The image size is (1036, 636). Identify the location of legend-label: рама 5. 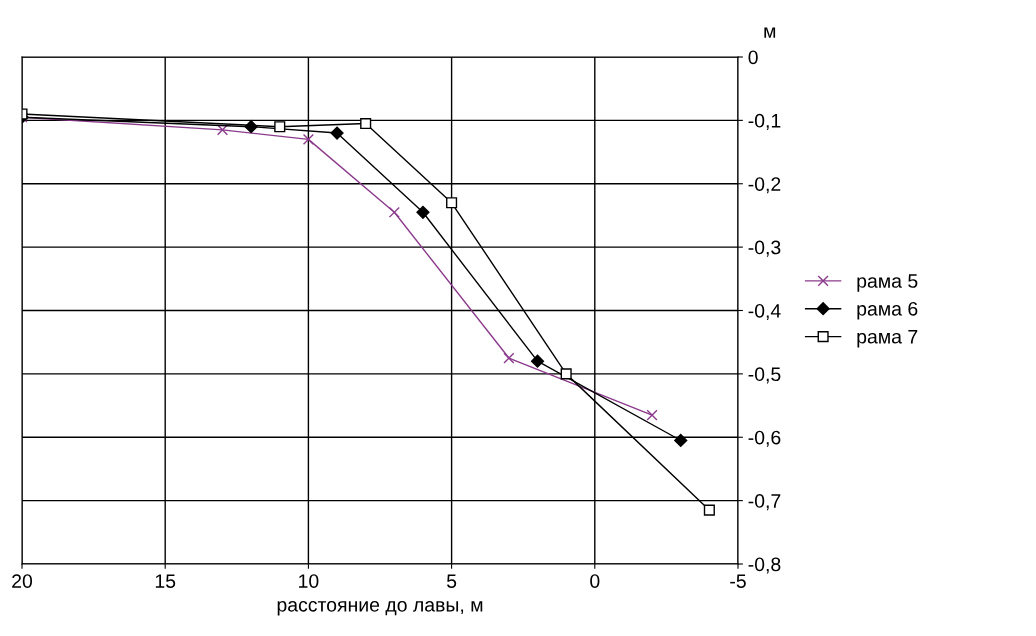
(887, 283).